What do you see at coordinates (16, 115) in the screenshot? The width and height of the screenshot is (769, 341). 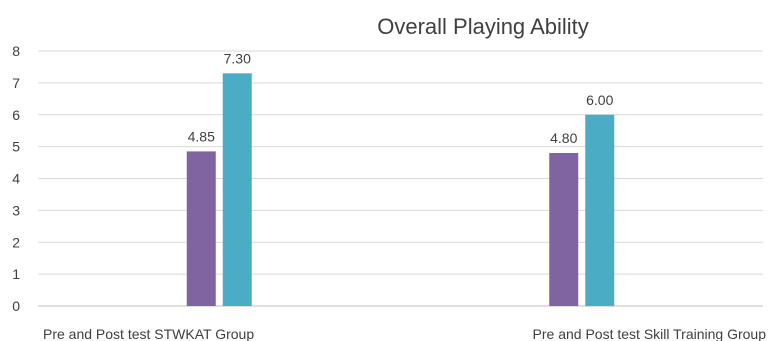 I see `y-tick-label: 6` at bounding box center [16, 115].